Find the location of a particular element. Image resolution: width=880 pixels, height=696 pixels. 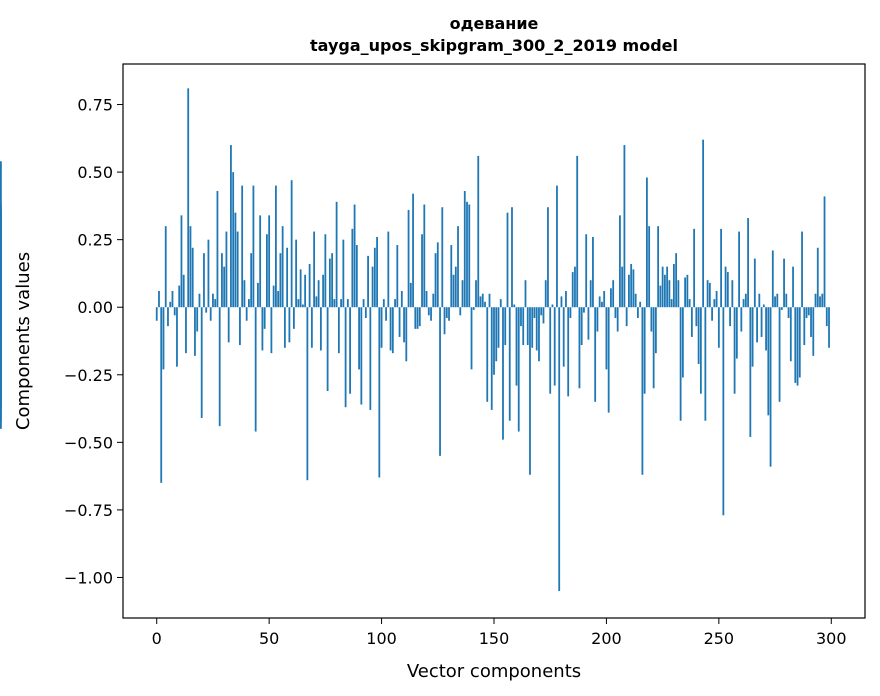

y-axis-label: Components values is located at coordinates (23, 341).